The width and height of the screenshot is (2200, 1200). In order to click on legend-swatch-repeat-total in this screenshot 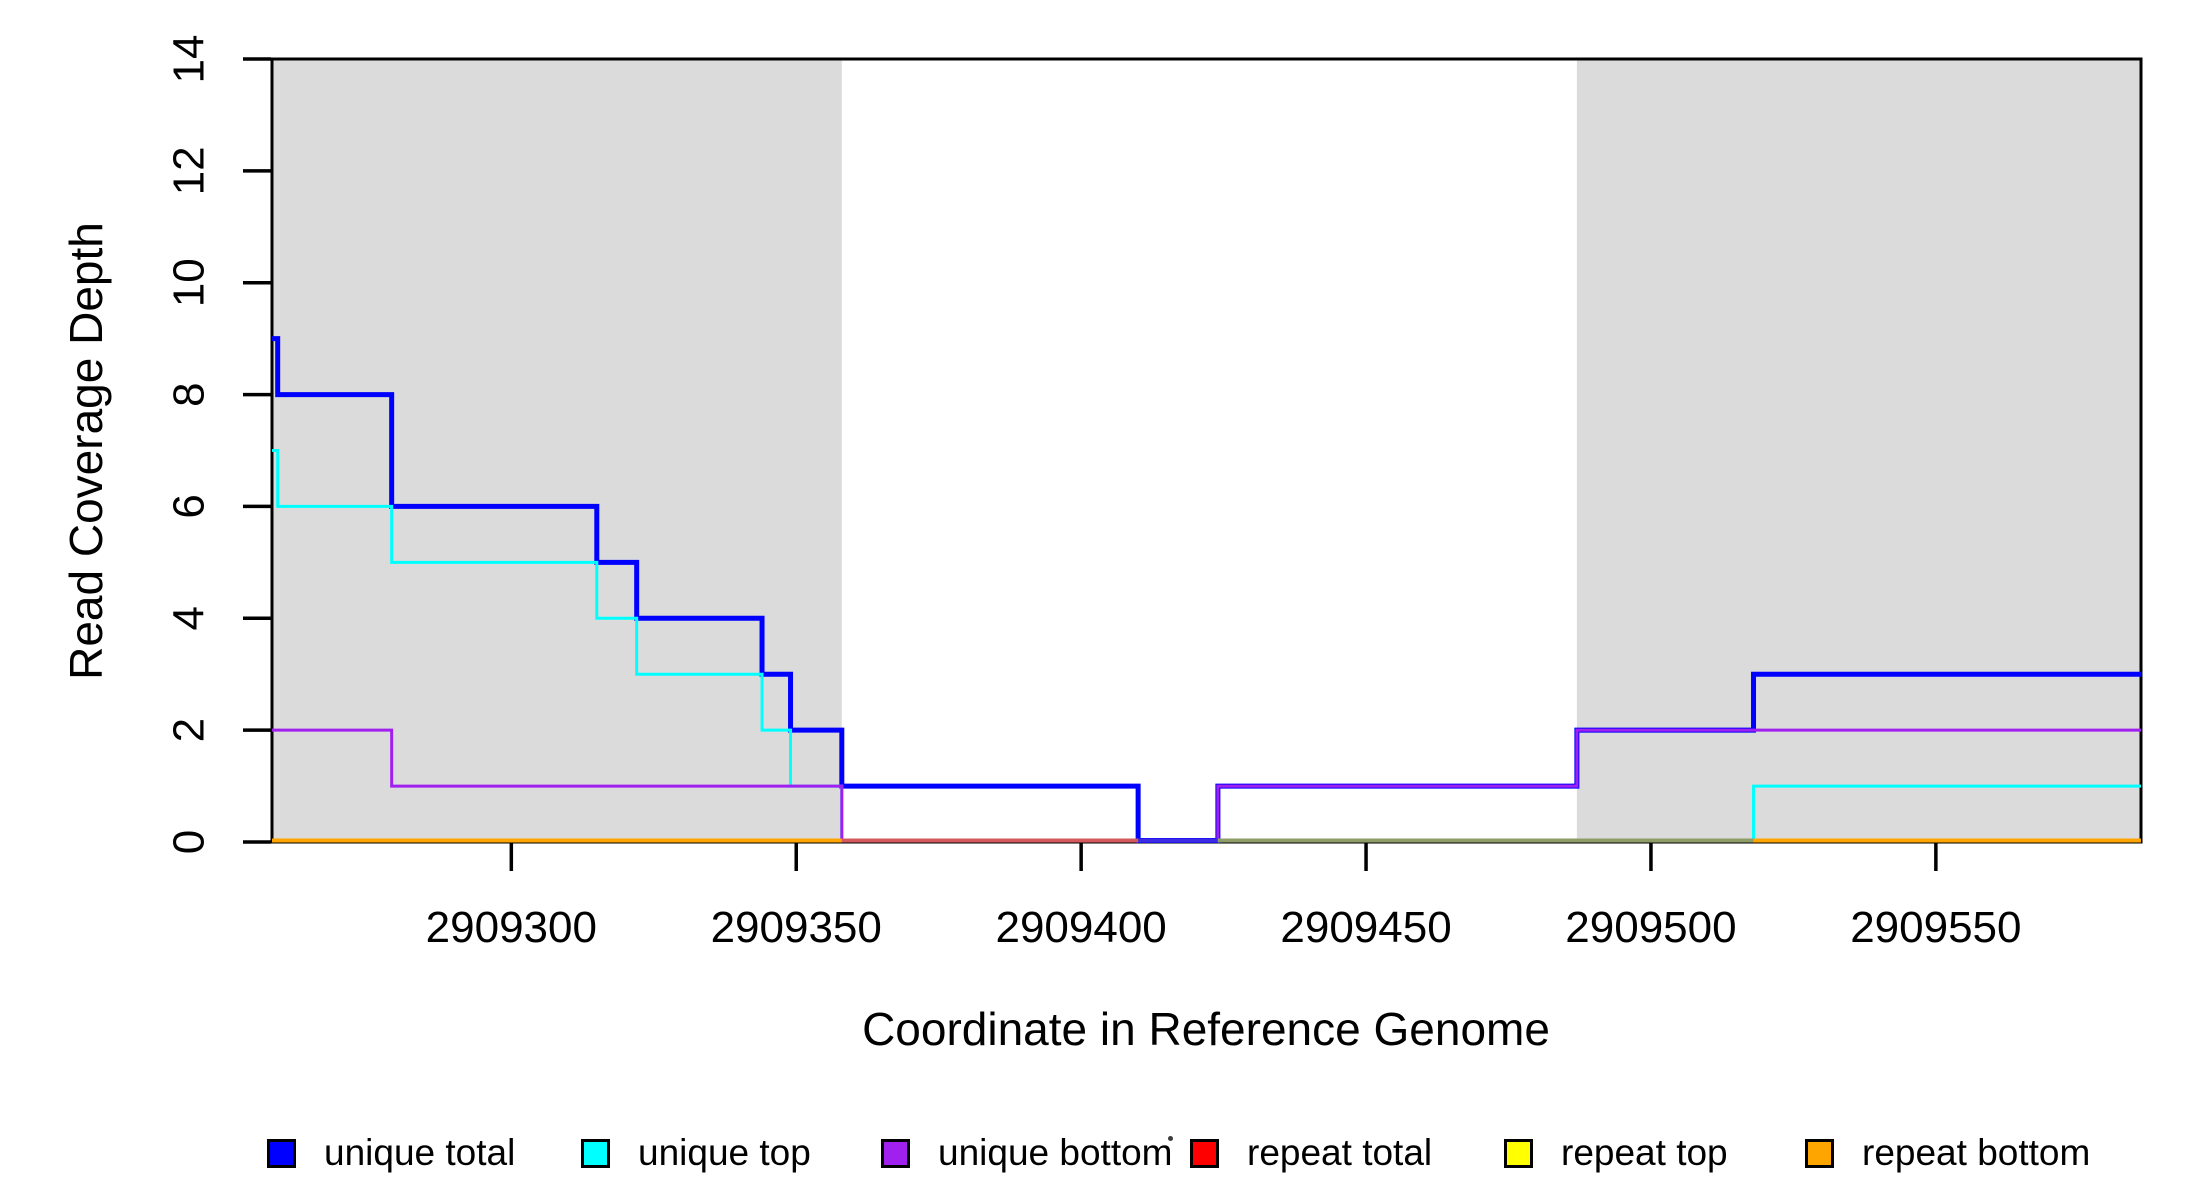, I will do `click(1204, 1153)`.